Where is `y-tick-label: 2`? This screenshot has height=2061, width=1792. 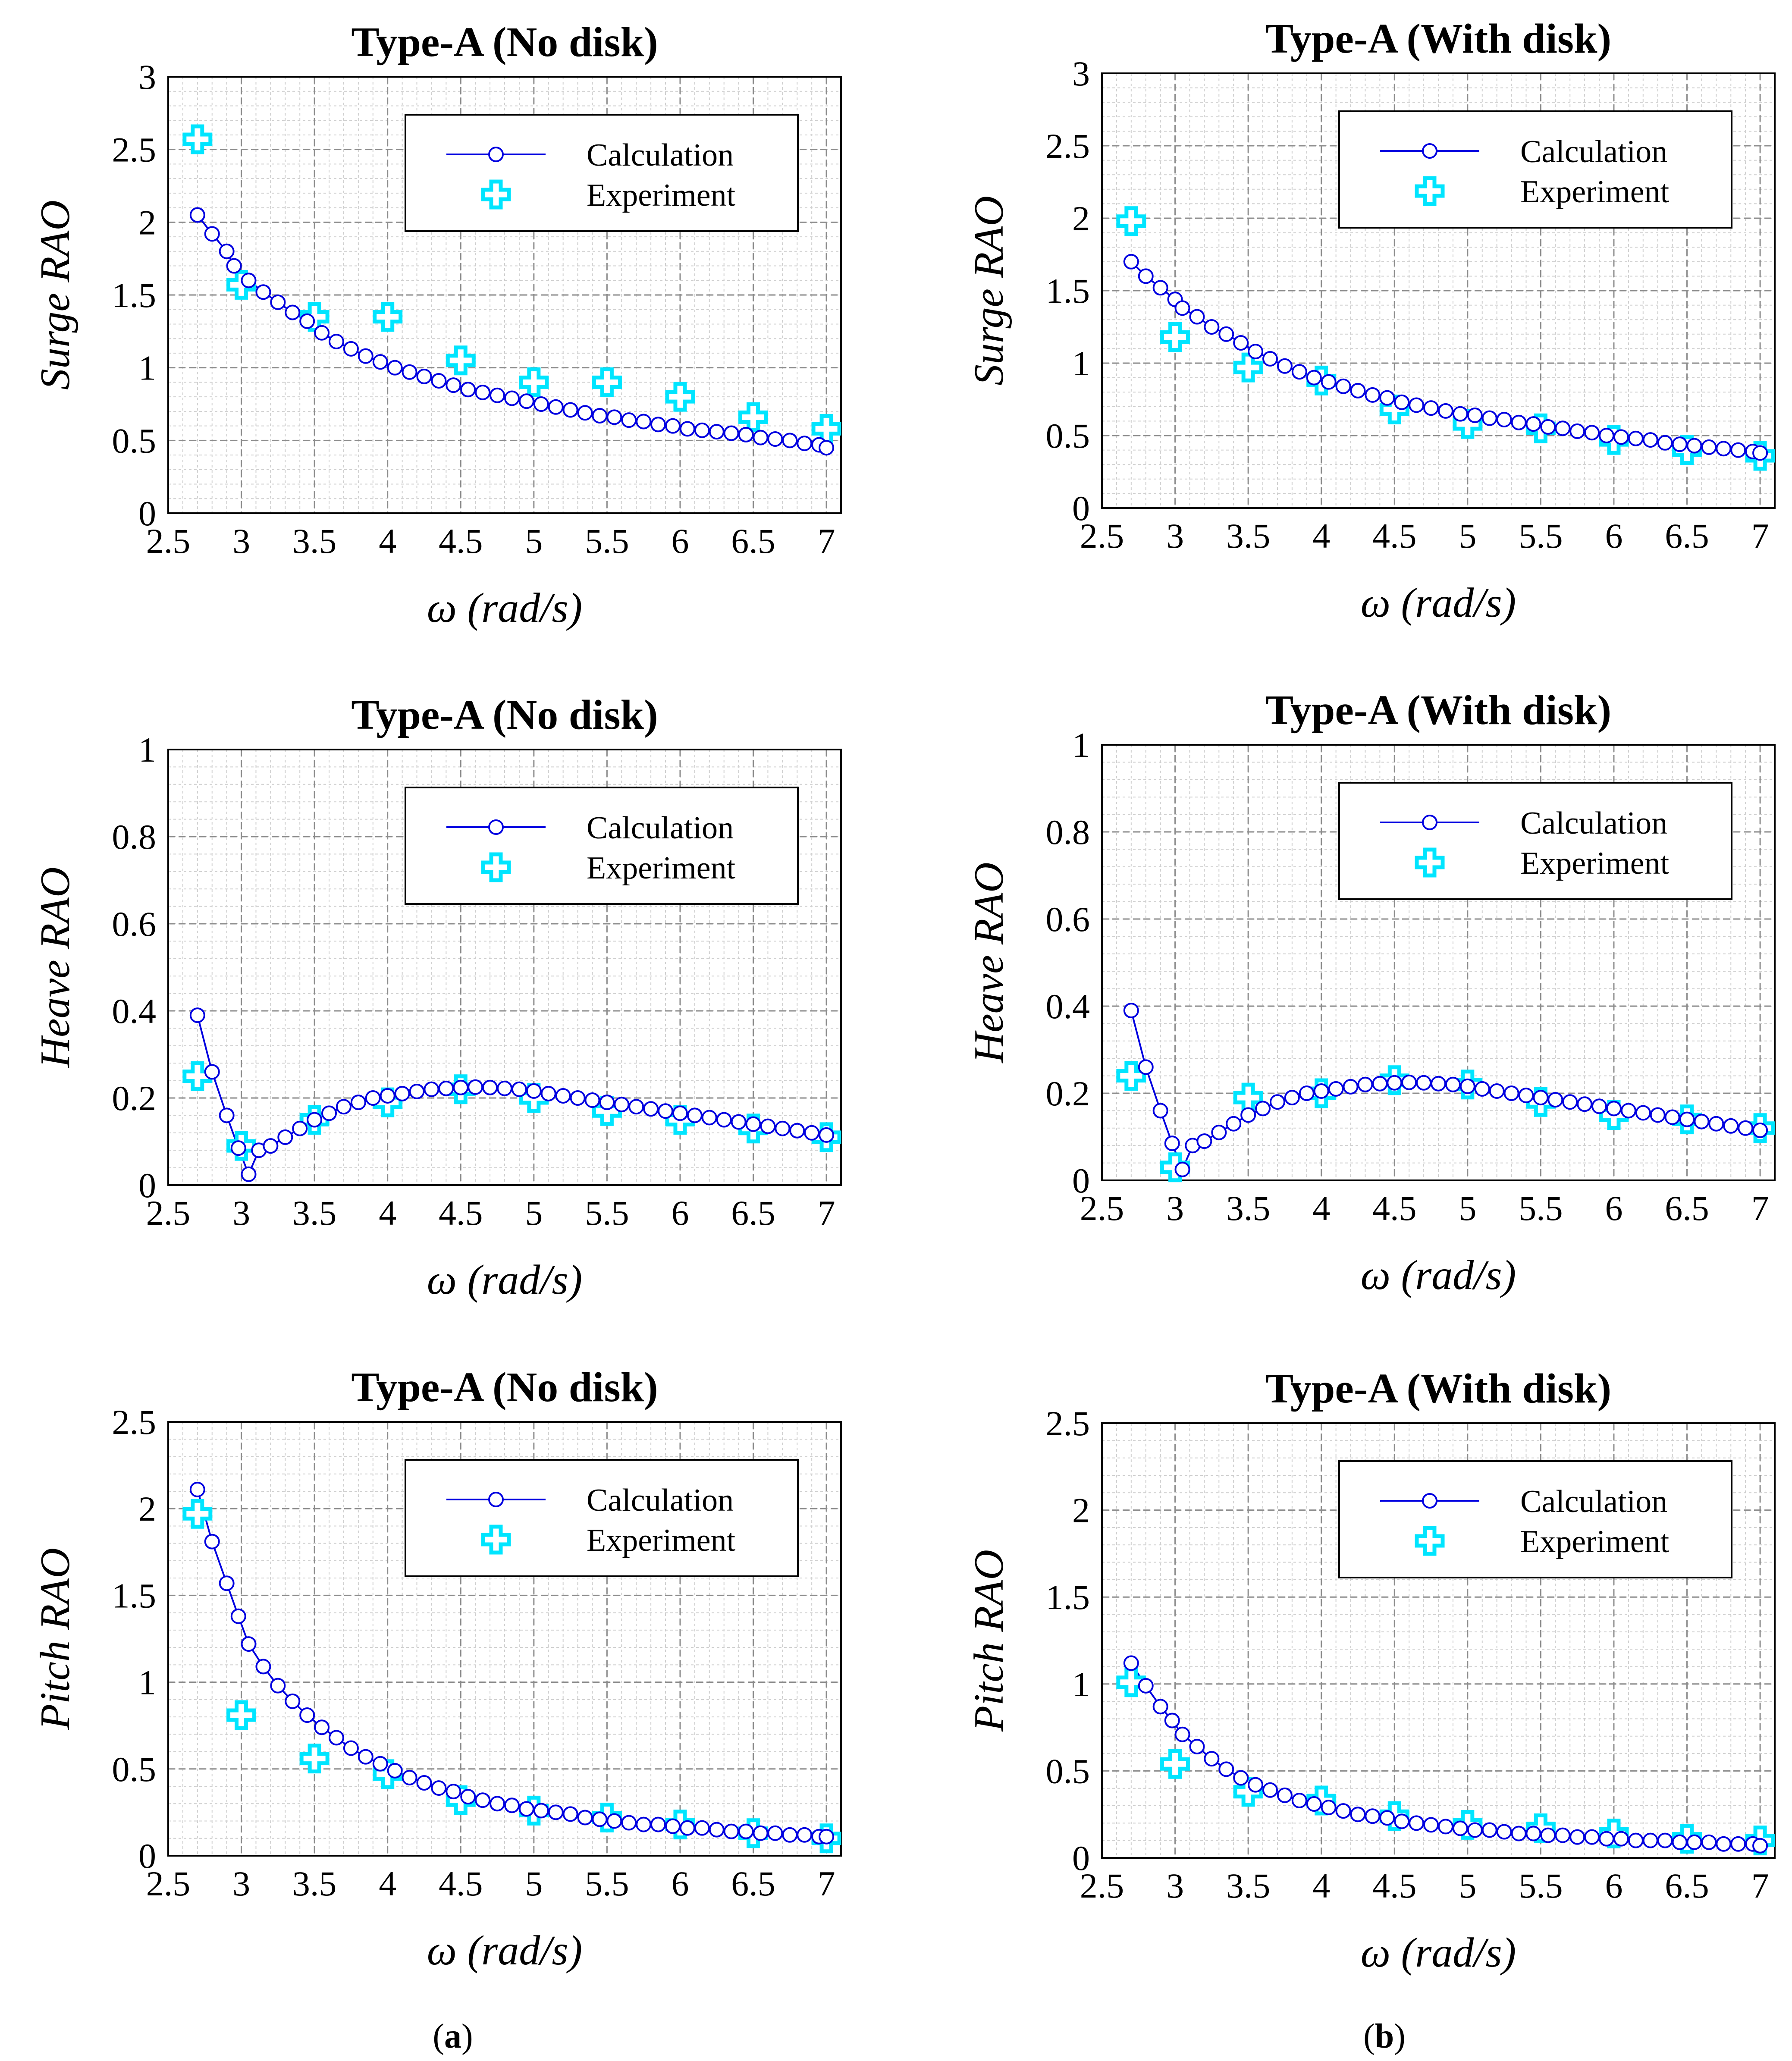 y-tick-label: 2 is located at coordinates (1081, 1511).